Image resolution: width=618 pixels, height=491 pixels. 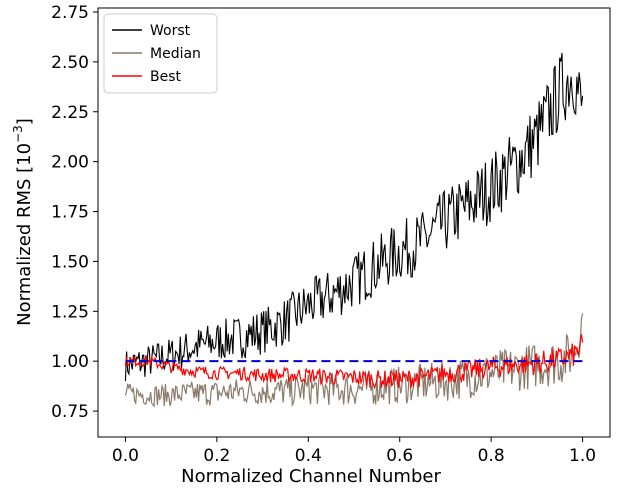 I want to click on legend: Worst Median Best, so click(x=160, y=53).